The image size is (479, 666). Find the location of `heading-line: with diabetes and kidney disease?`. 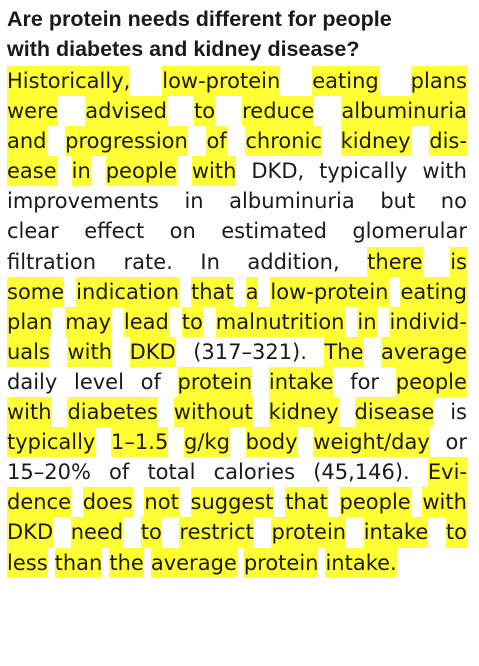

heading-line: with diabetes and kidney disease? is located at coordinates (183, 49).